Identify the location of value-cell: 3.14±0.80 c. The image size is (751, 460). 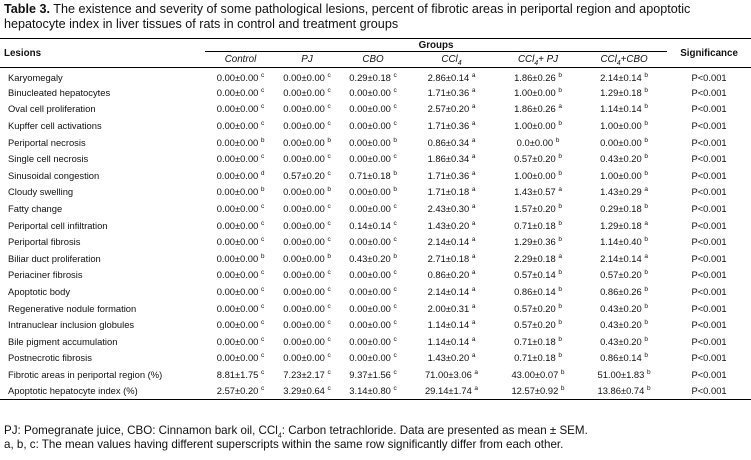
(373, 391).